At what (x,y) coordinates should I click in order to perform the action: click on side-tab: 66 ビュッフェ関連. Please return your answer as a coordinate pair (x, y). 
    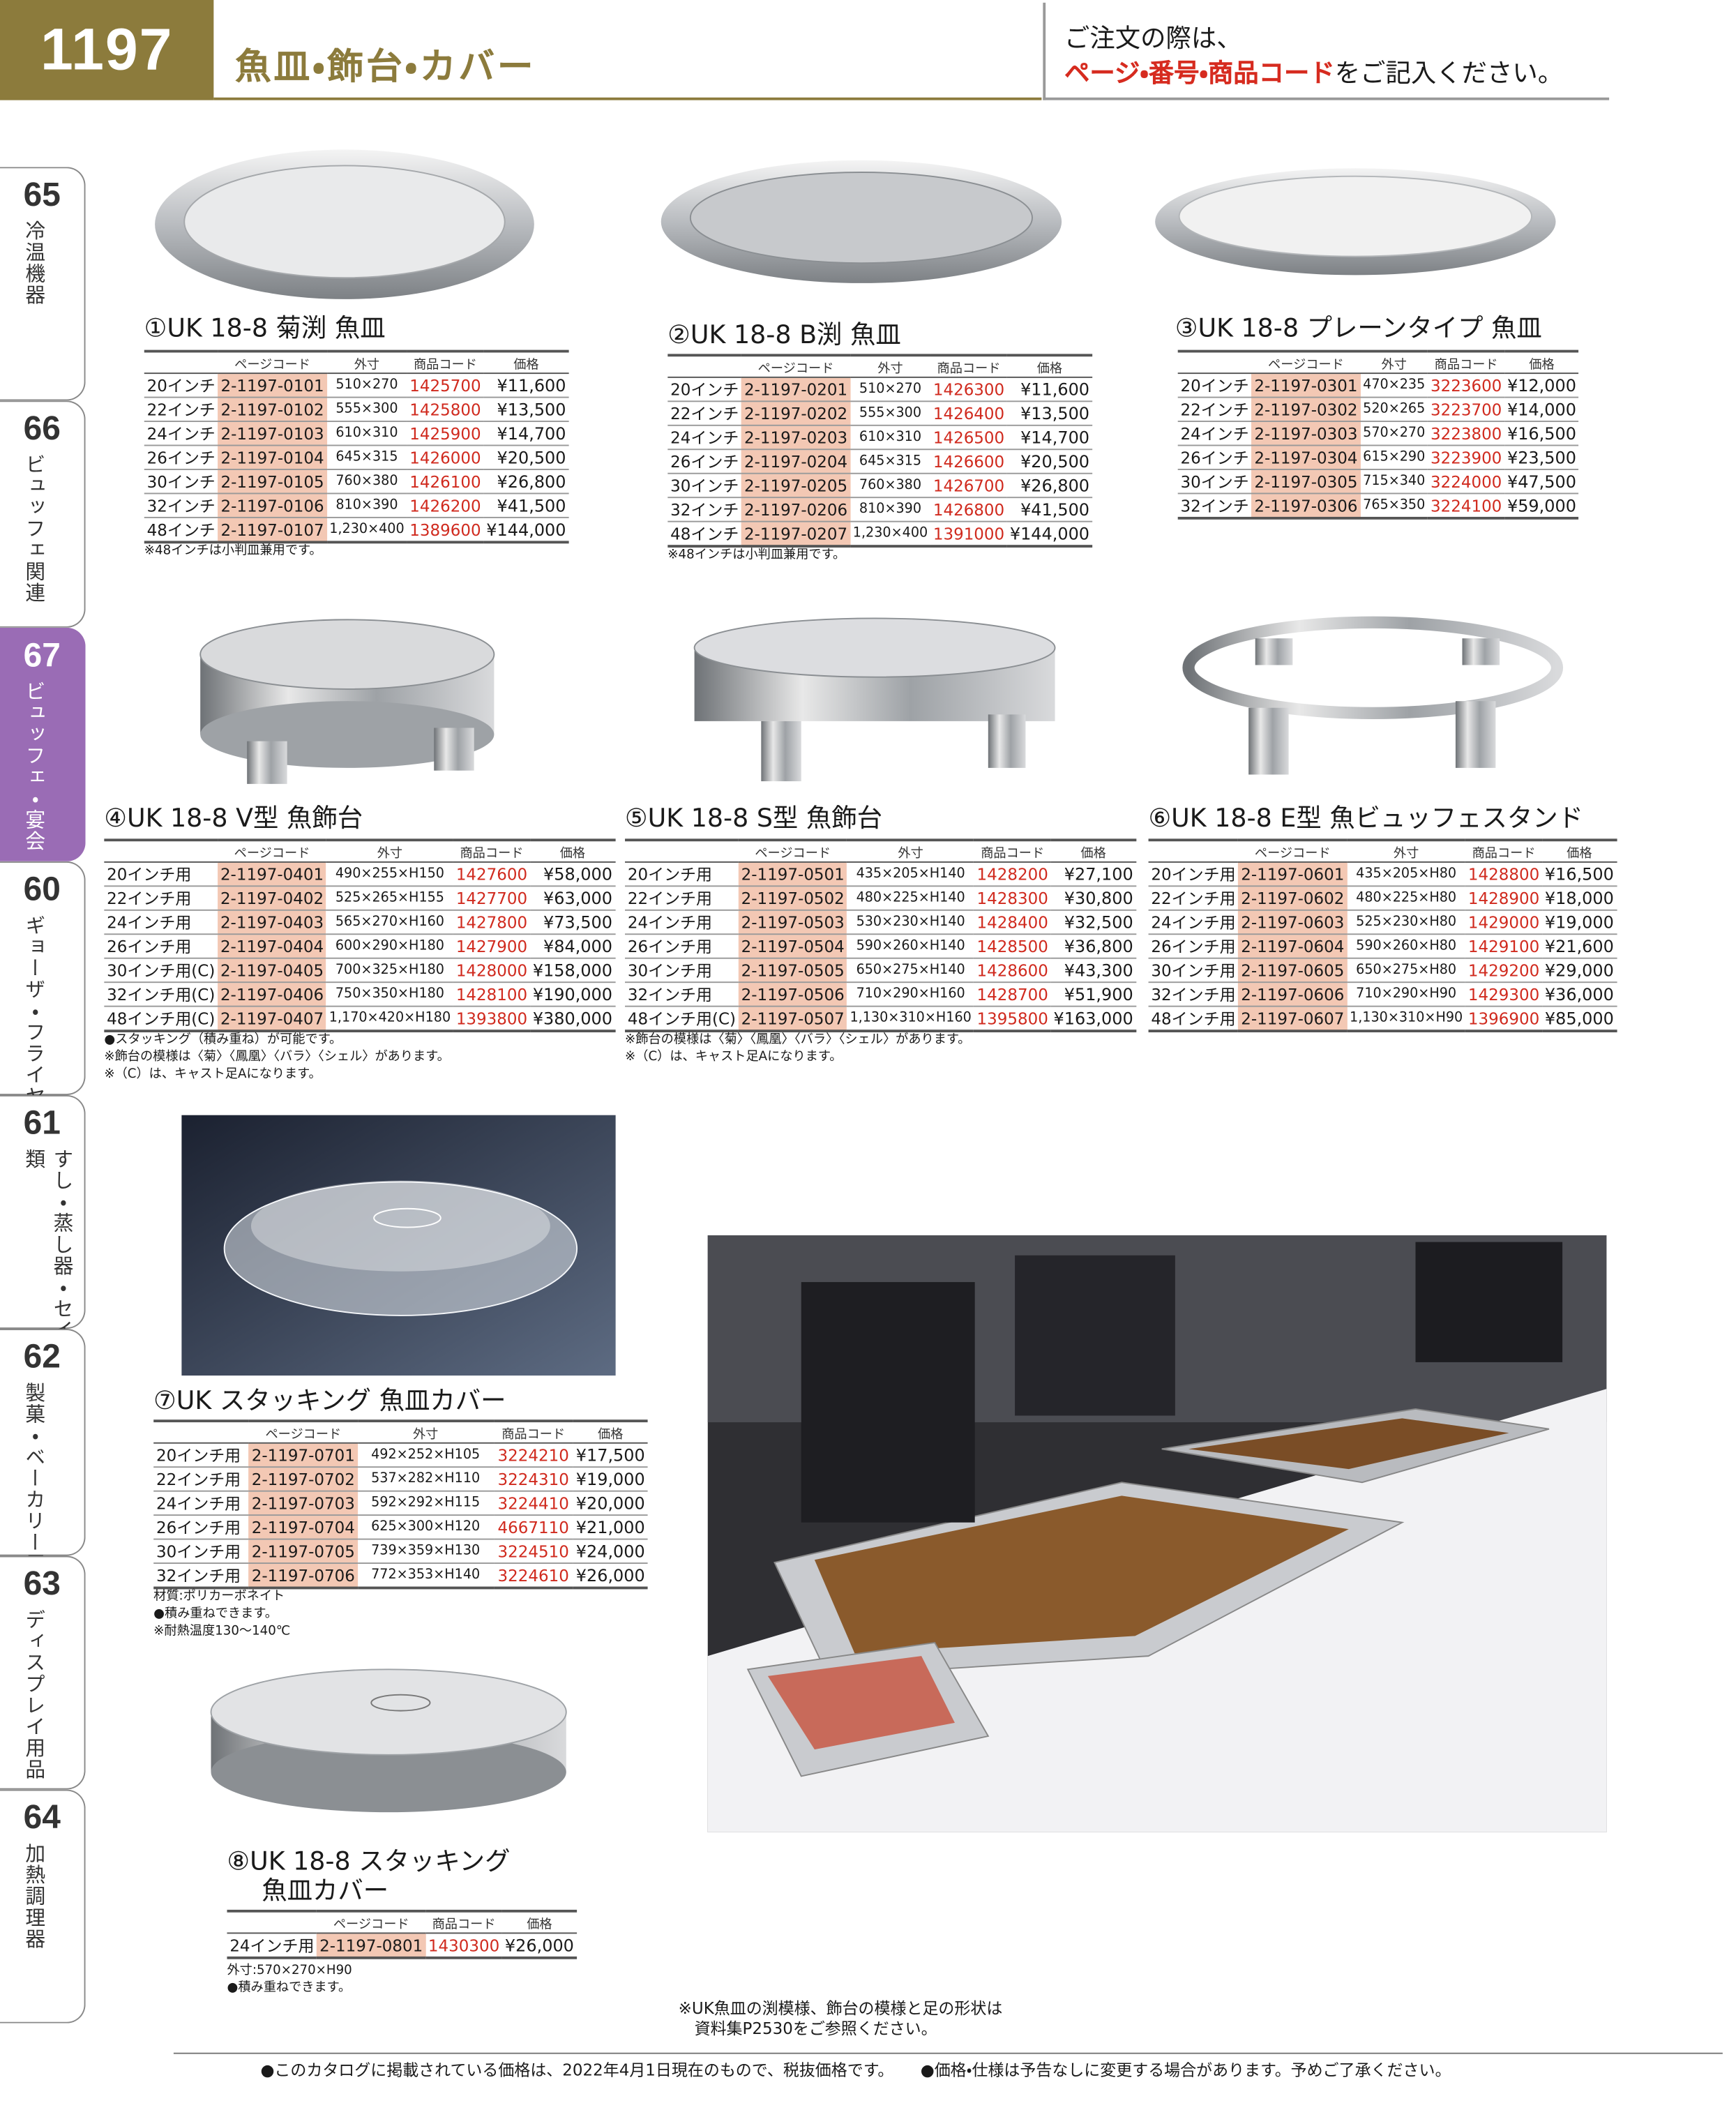
    Looking at the image, I should click on (43, 514).